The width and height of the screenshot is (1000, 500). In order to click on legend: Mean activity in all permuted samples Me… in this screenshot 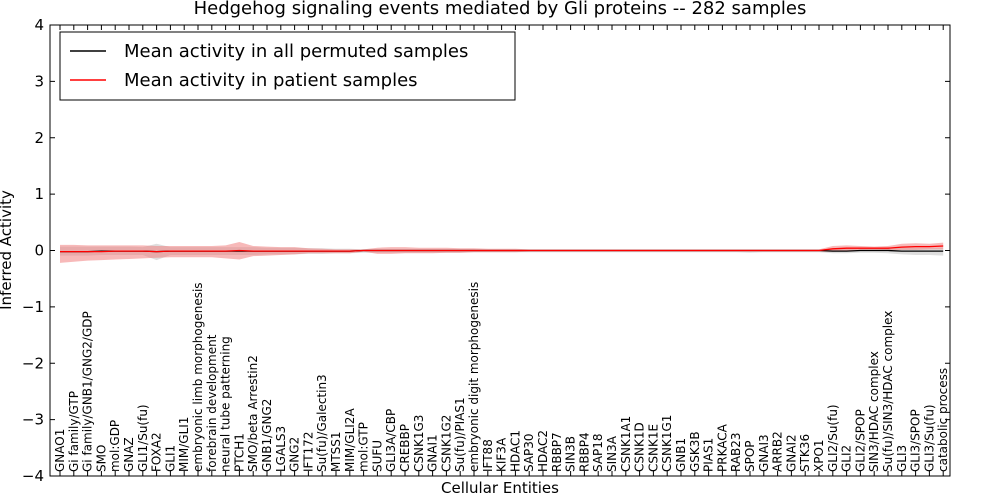, I will do `click(287, 66)`.